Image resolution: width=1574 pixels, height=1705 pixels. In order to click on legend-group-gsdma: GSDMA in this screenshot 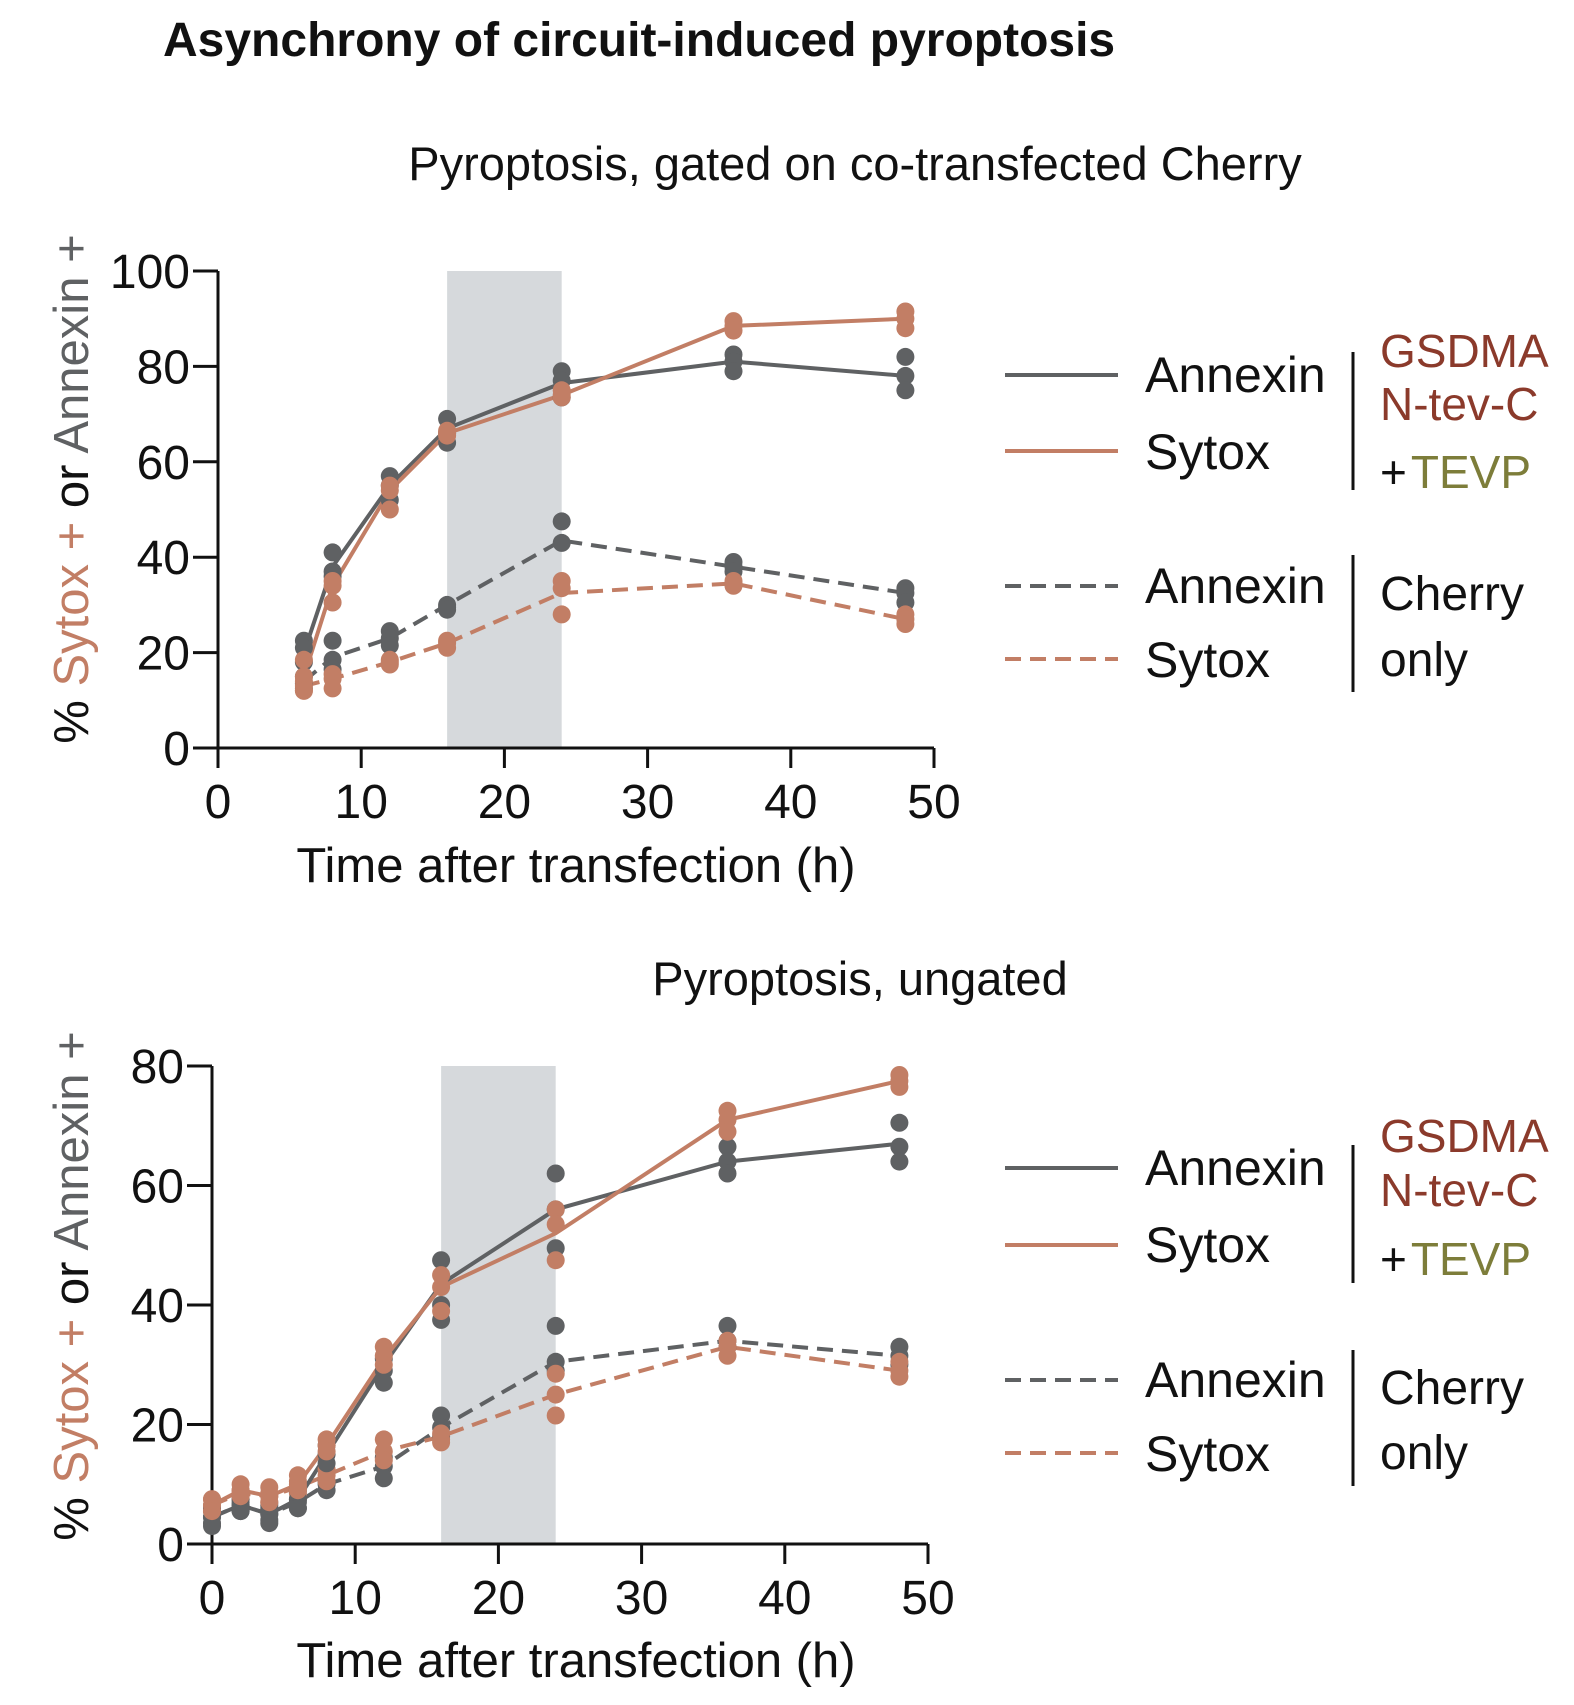, I will do `click(1464, 351)`.